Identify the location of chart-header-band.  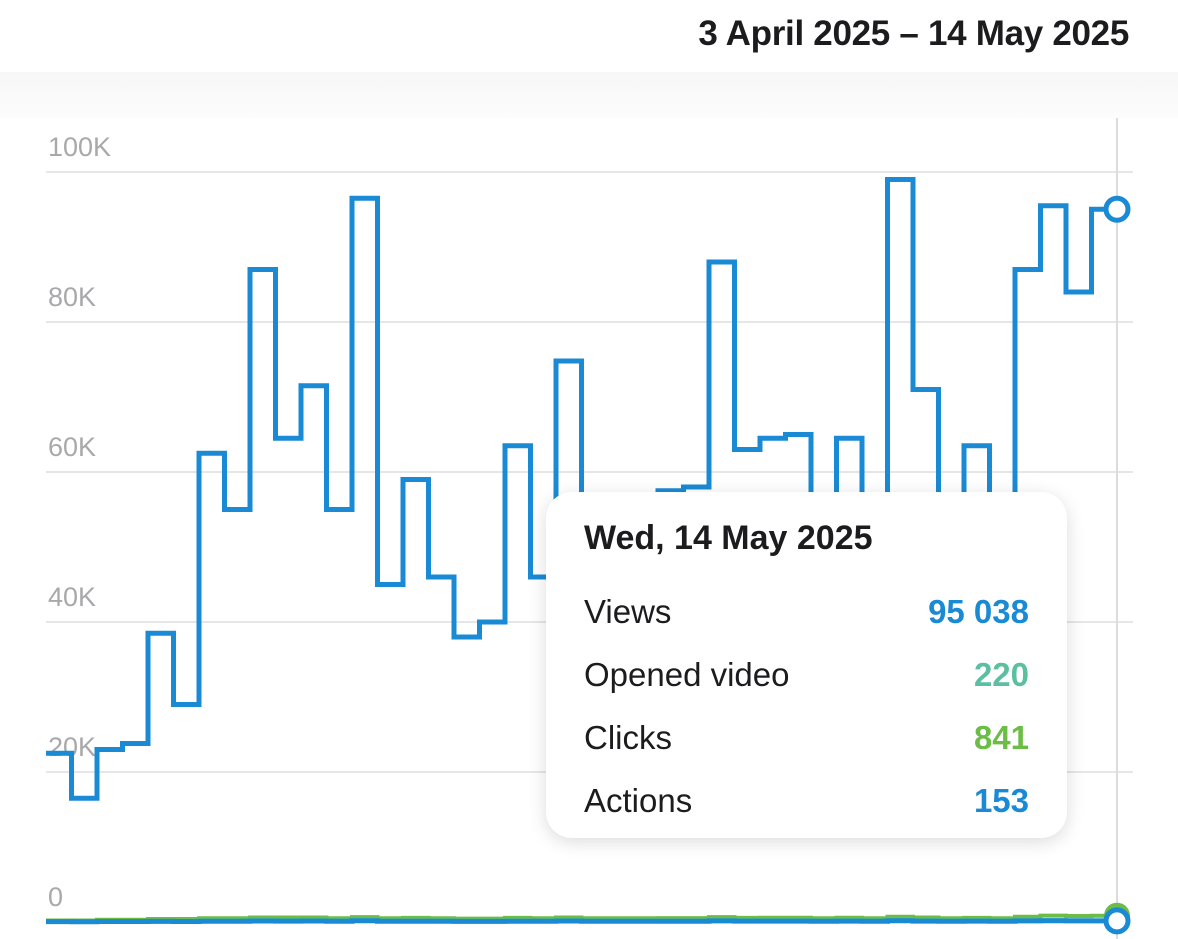
(589, 95).